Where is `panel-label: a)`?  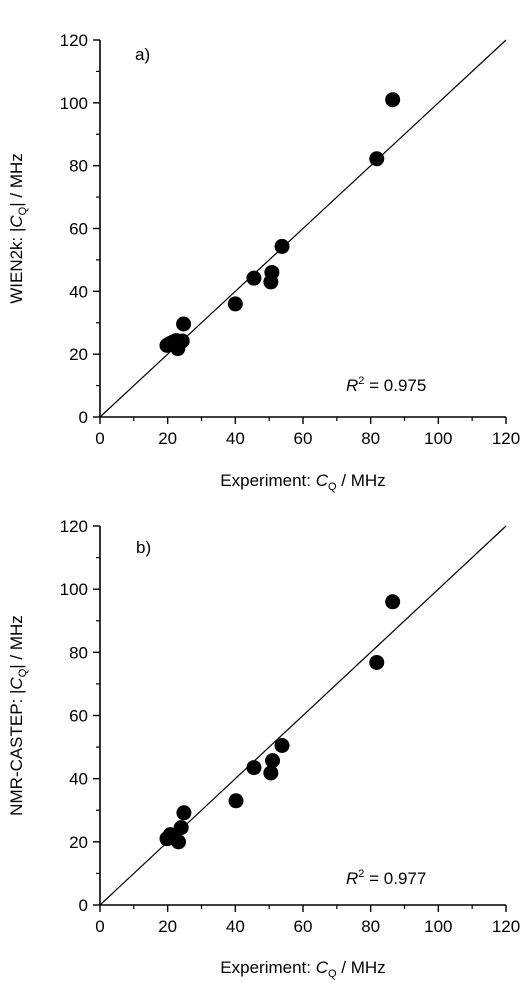 panel-label: a) is located at coordinates (142, 54).